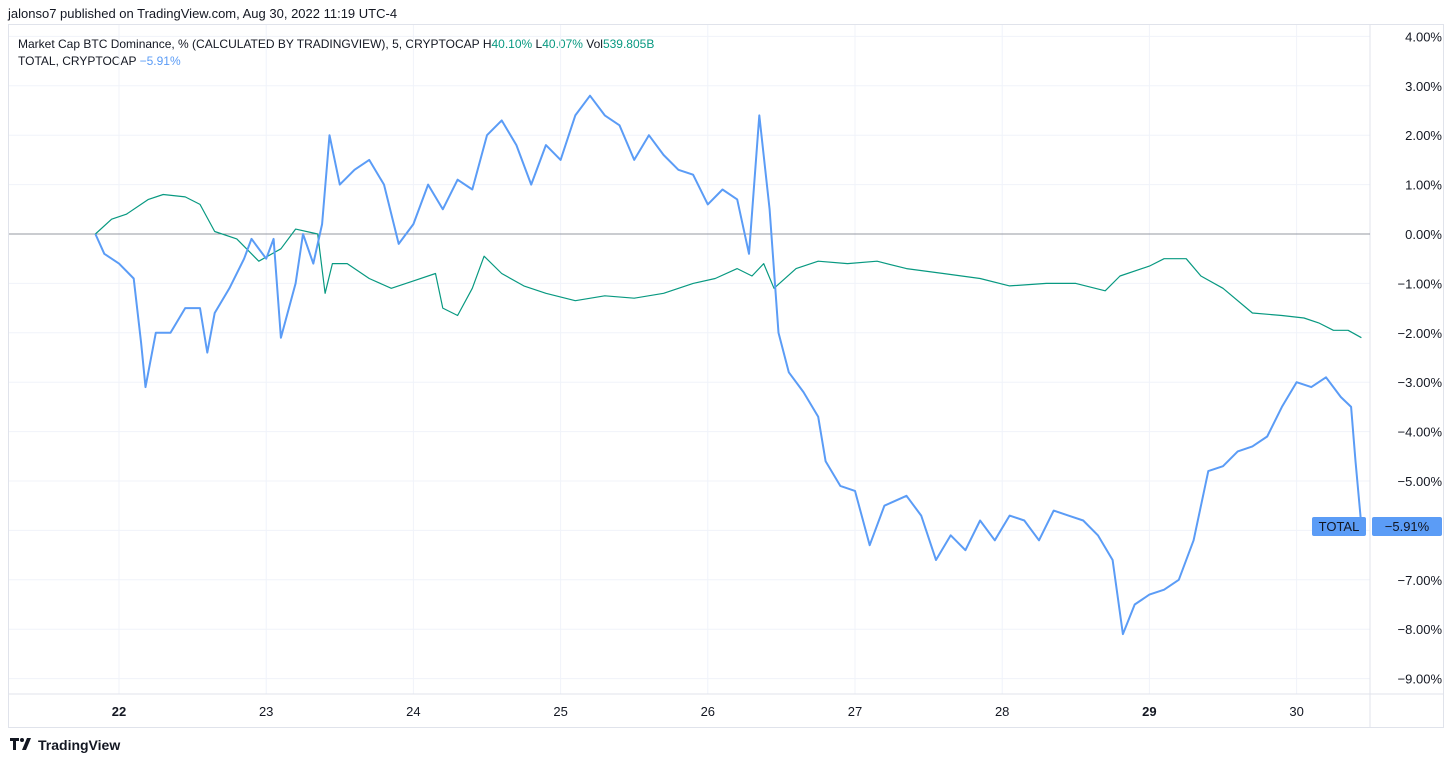  What do you see at coordinates (539, 44) in the screenshot?
I see `legend-low-label: L` at bounding box center [539, 44].